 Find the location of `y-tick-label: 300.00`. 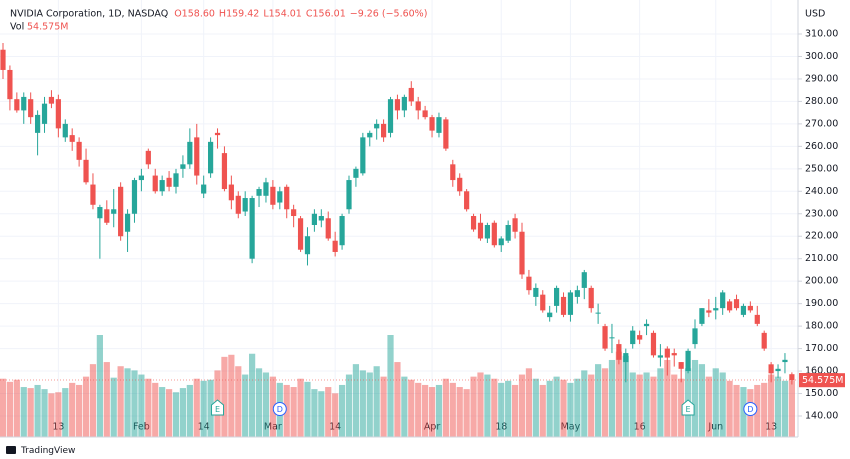

y-tick-label: 300.00 is located at coordinates (821, 56).